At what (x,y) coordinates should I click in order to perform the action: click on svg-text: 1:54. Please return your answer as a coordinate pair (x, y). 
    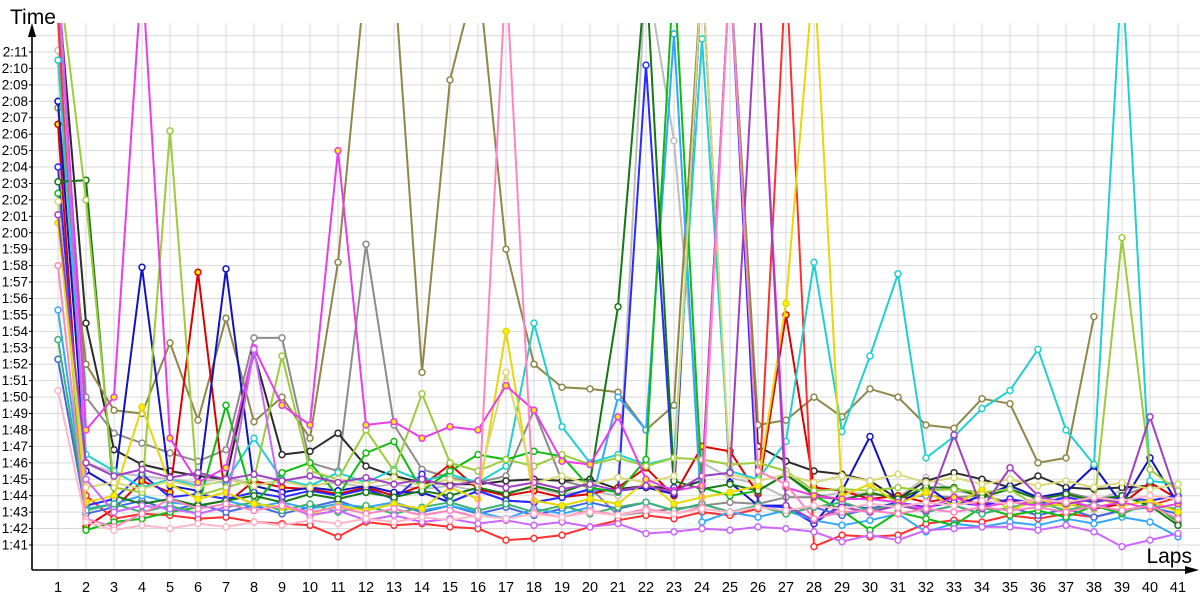
    Looking at the image, I should click on (15, 331).